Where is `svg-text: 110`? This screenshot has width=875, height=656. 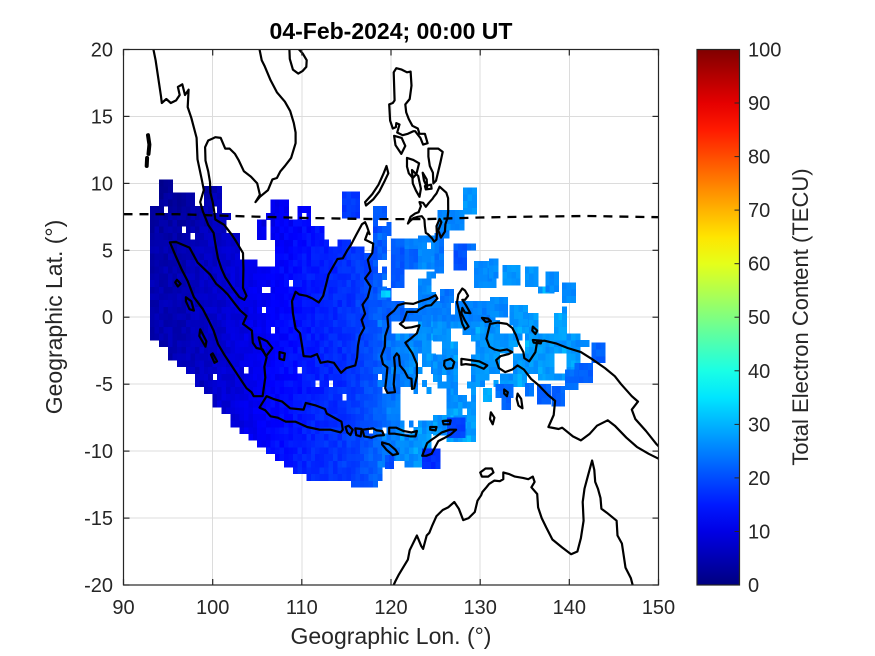
svg-text: 110 is located at coordinates (302, 608).